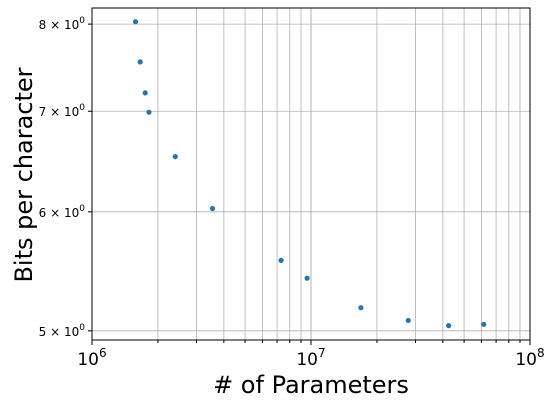 Image resolution: width=550 pixels, height=405 pixels. I want to click on x-tick-label: 10⁶, so click(91, 358).